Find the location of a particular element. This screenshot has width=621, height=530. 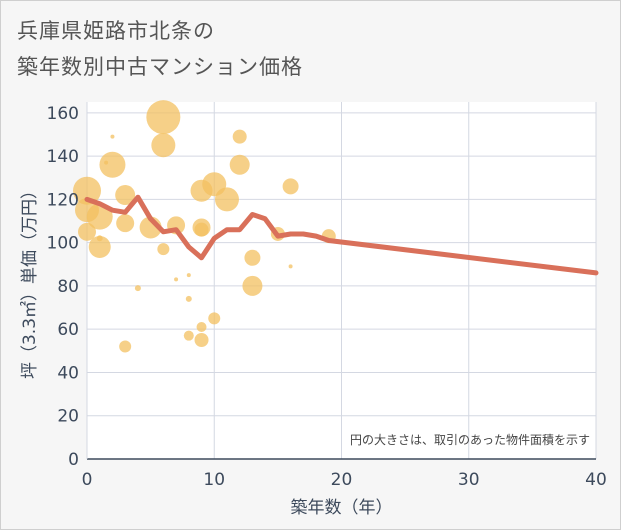

y-tick-label: 80 is located at coordinates (68, 287).